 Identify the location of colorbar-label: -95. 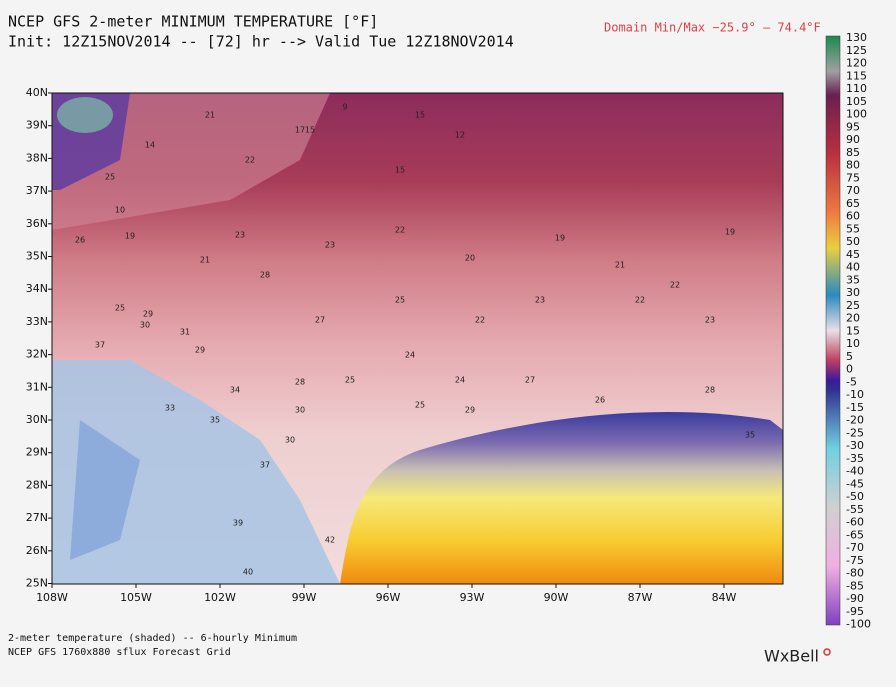
(855, 611).